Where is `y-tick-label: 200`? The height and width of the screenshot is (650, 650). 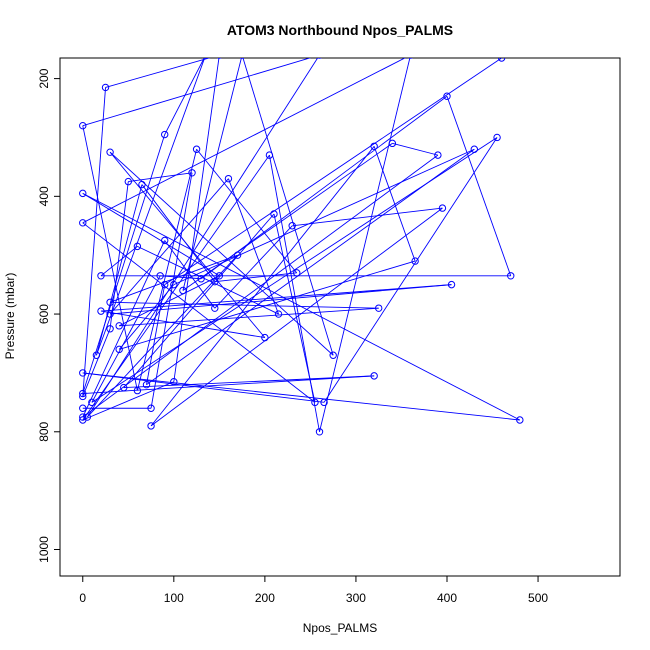 y-tick-label: 200 is located at coordinates (44, 78).